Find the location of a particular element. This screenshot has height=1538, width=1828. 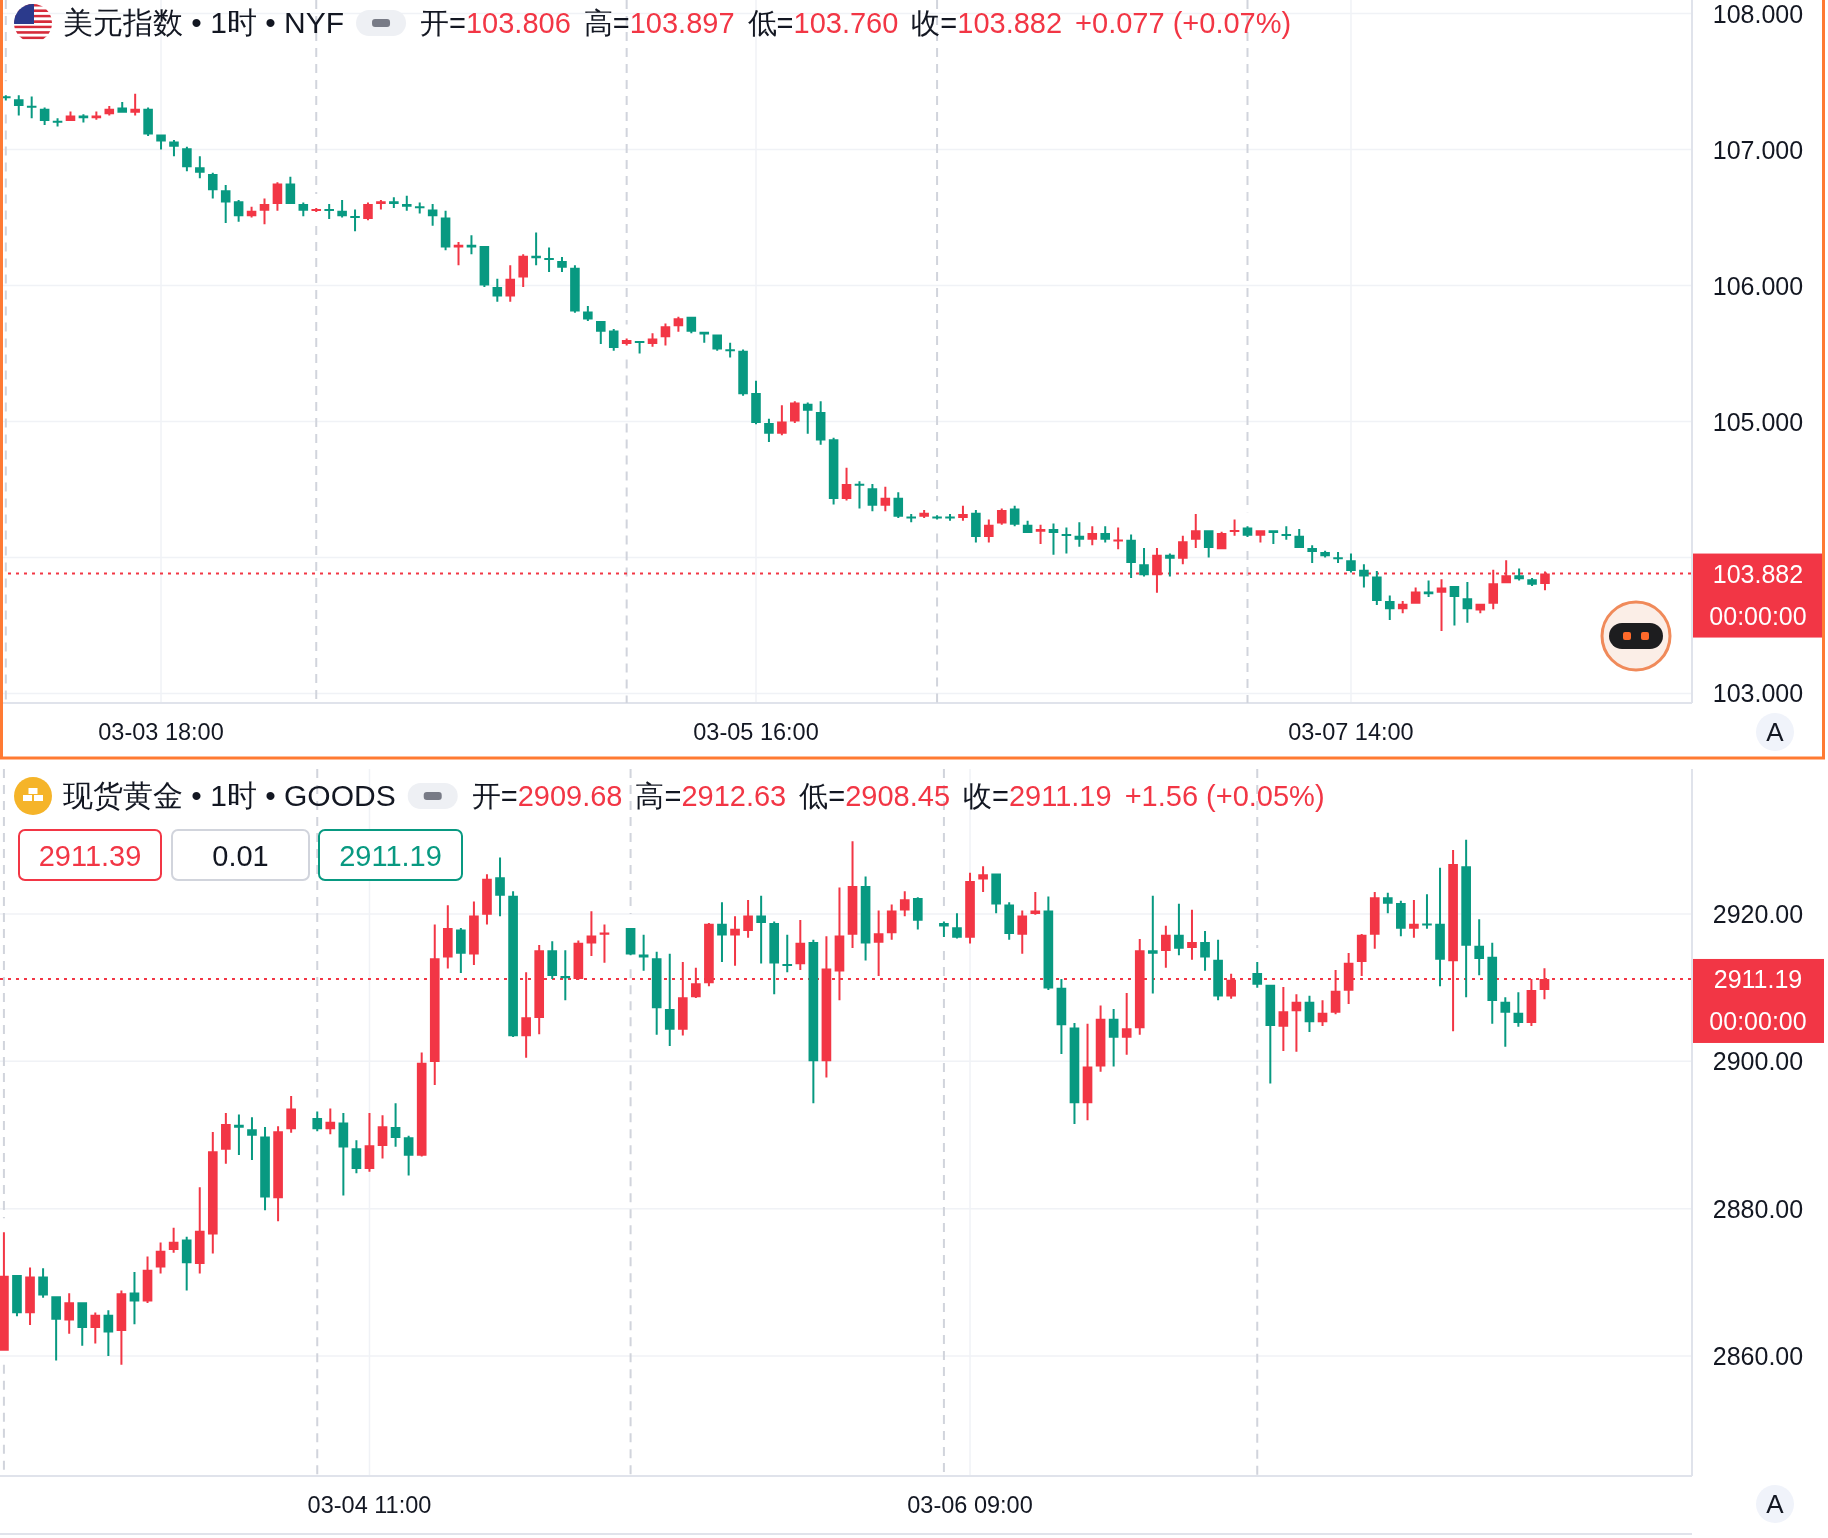

annotation: 收=2911.19 is located at coordinates (1037, 796).